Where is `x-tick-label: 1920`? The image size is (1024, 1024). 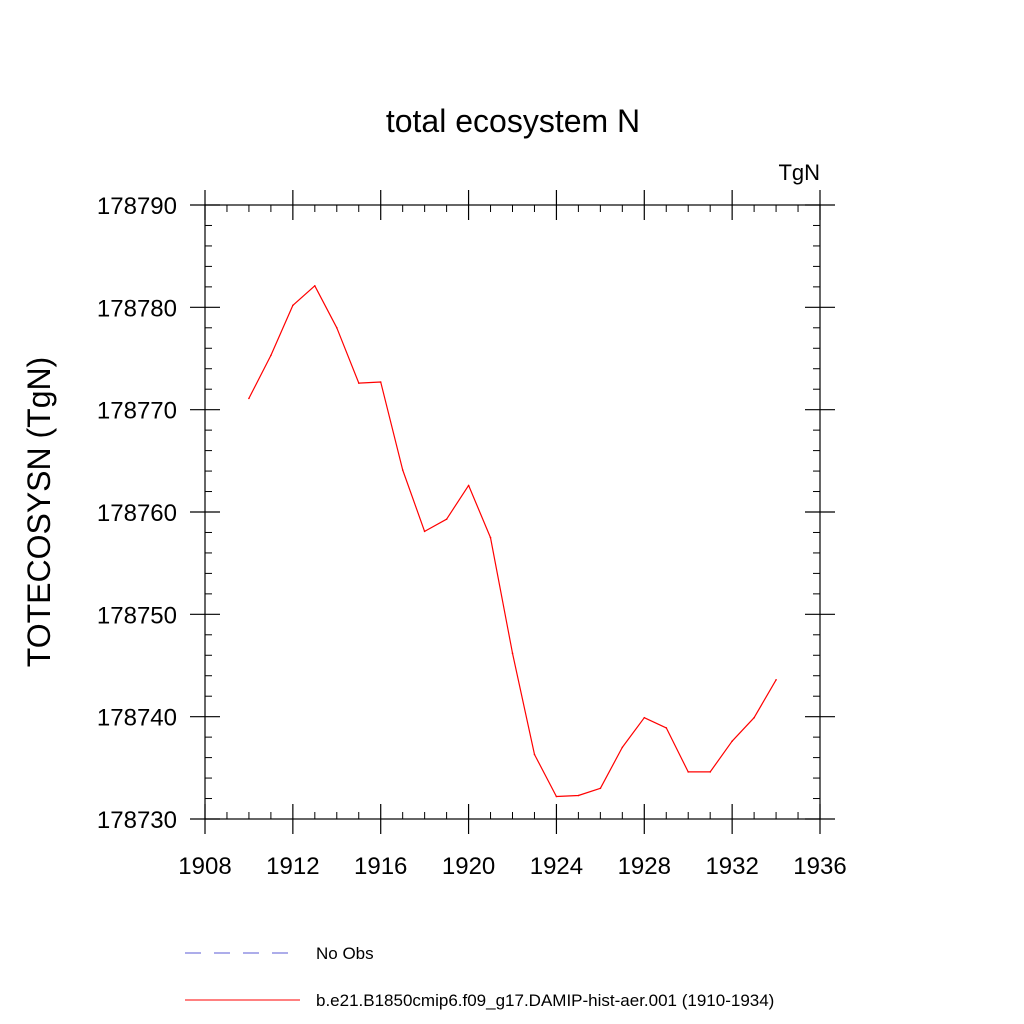 x-tick-label: 1920 is located at coordinates (468, 866).